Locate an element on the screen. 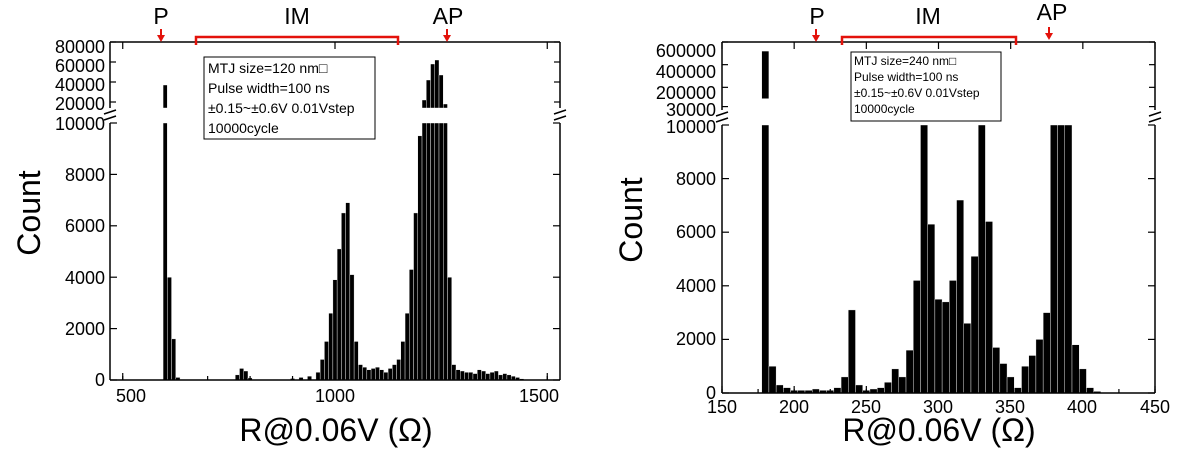  y-tick-label: 400000 is located at coordinates (686, 72).